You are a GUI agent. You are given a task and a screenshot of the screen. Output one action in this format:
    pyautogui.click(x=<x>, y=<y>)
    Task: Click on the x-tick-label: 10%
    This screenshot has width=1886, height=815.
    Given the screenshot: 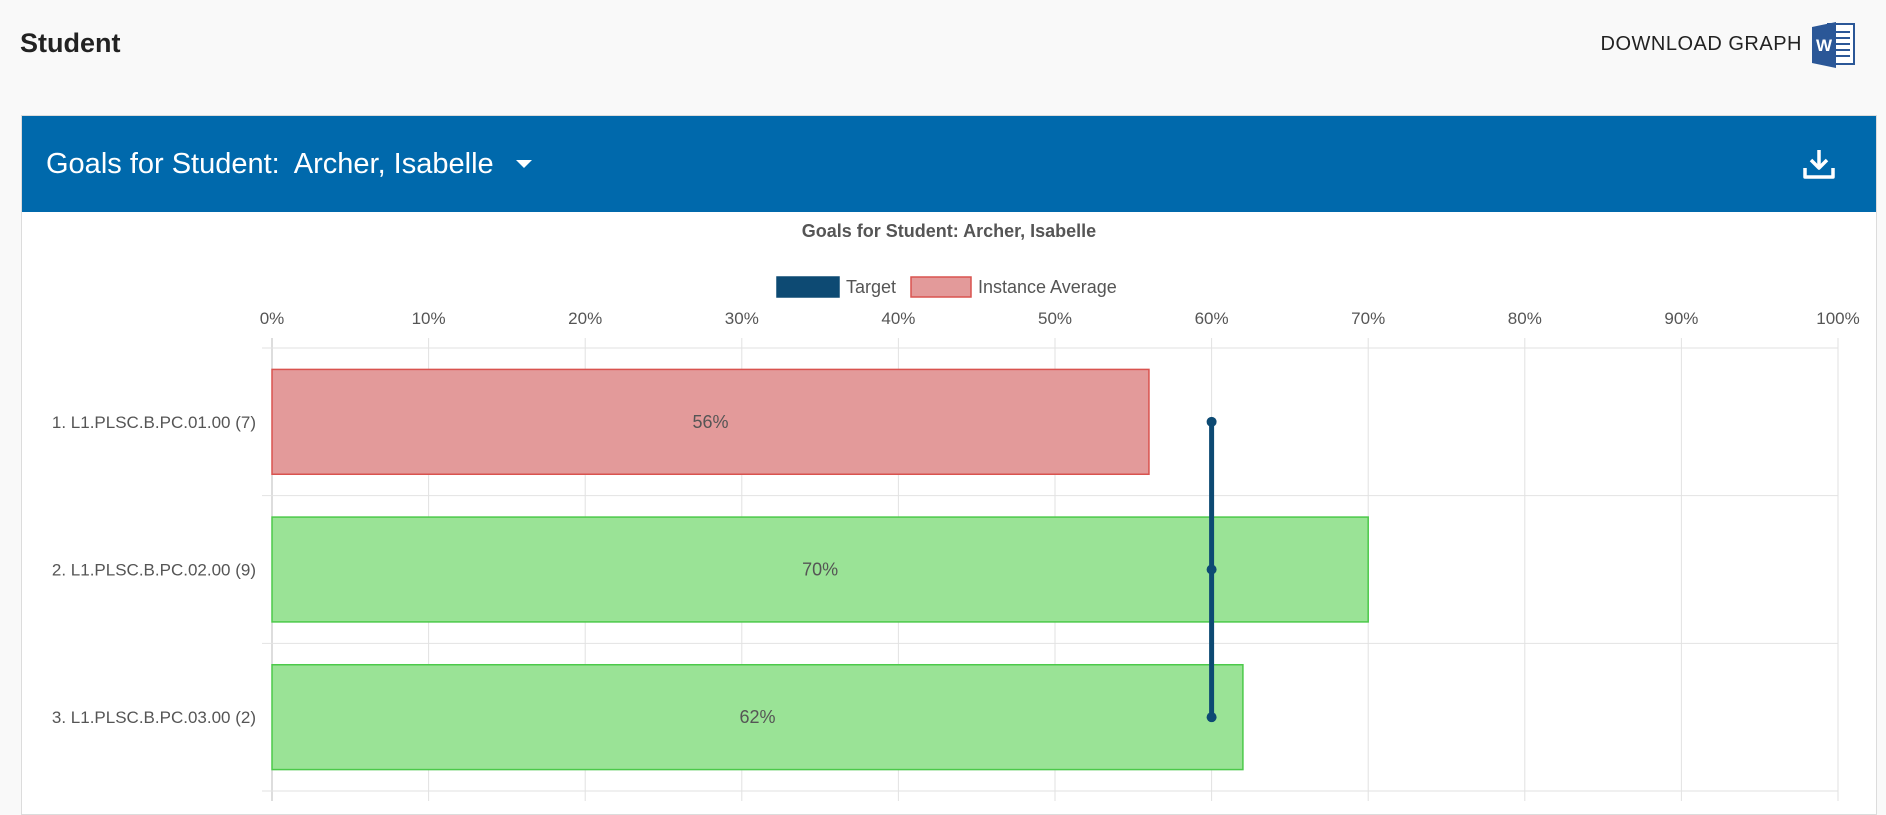 What is the action you would take?
    pyautogui.click(x=429, y=318)
    